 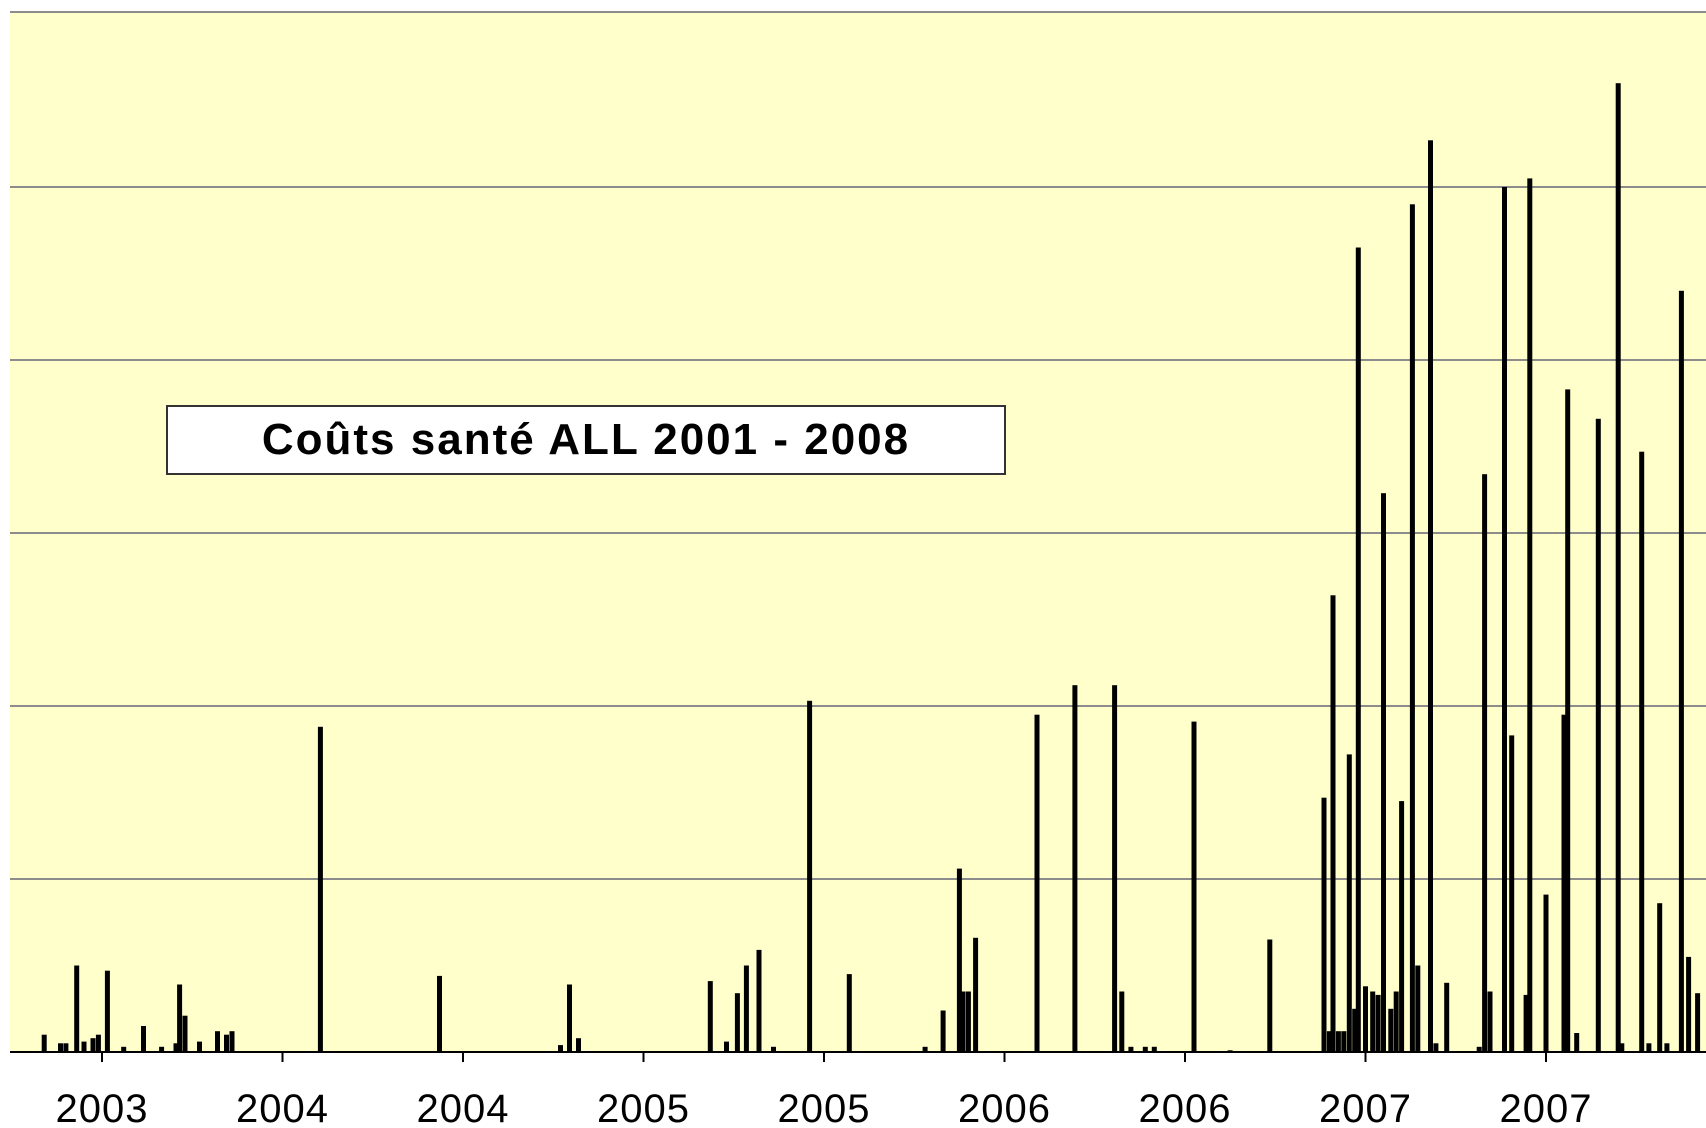 I want to click on chart-title: Coûts santé ALL 2001 - 2008, so click(x=586, y=440).